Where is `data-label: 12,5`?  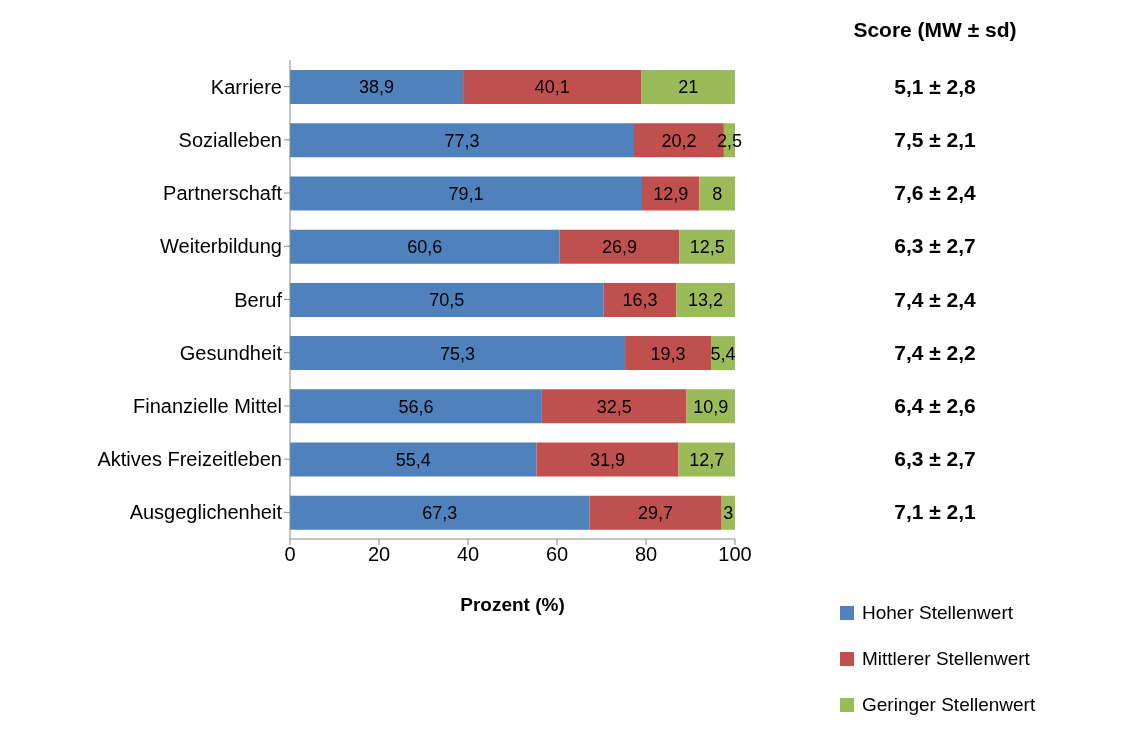 data-label: 12,5 is located at coordinates (707, 247).